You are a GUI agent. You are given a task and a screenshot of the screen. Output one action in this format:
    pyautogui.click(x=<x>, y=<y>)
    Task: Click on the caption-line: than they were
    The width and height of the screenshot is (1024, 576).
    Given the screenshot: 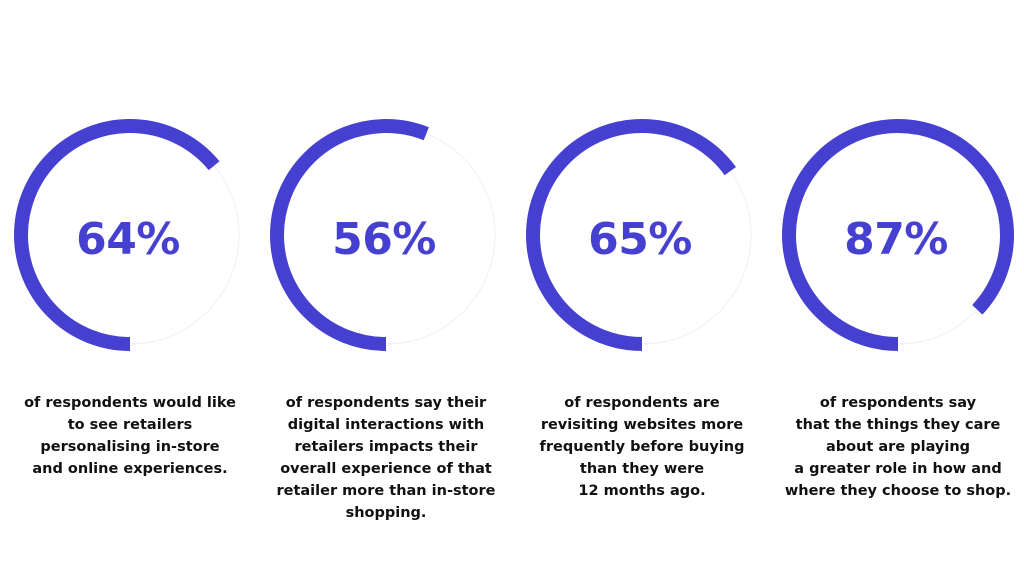 What is the action you would take?
    pyautogui.click(x=642, y=469)
    